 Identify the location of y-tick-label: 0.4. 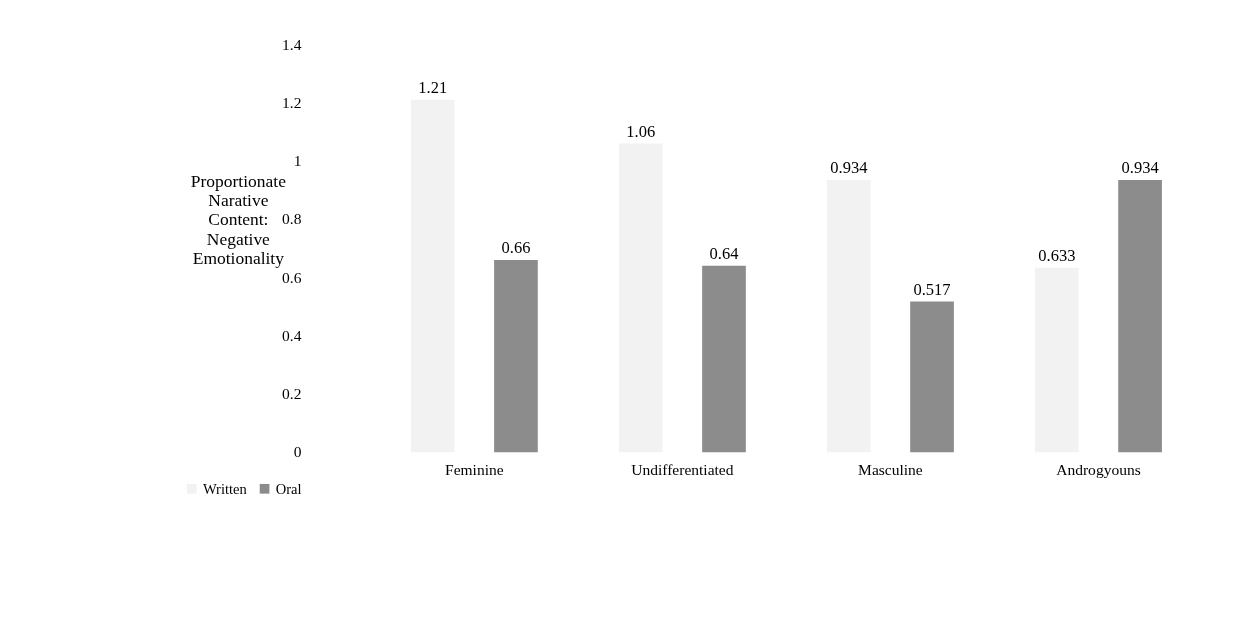
(292, 335).